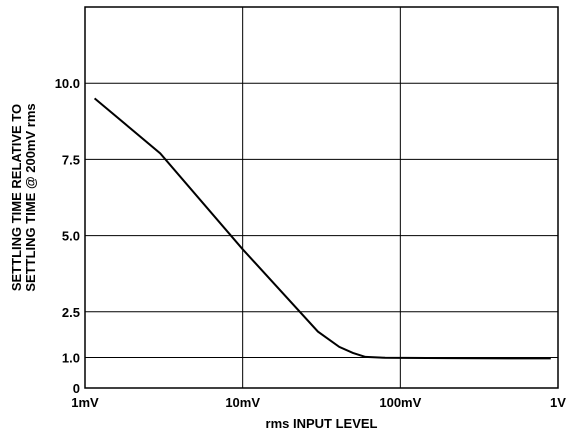  I want to click on y-tick-label: 0, so click(76, 388).